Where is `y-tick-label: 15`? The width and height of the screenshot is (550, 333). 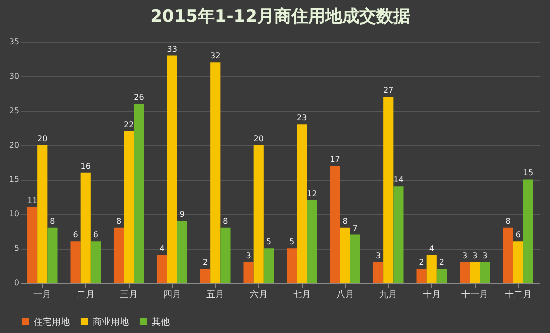 y-tick-label: 15 is located at coordinates (14, 179).